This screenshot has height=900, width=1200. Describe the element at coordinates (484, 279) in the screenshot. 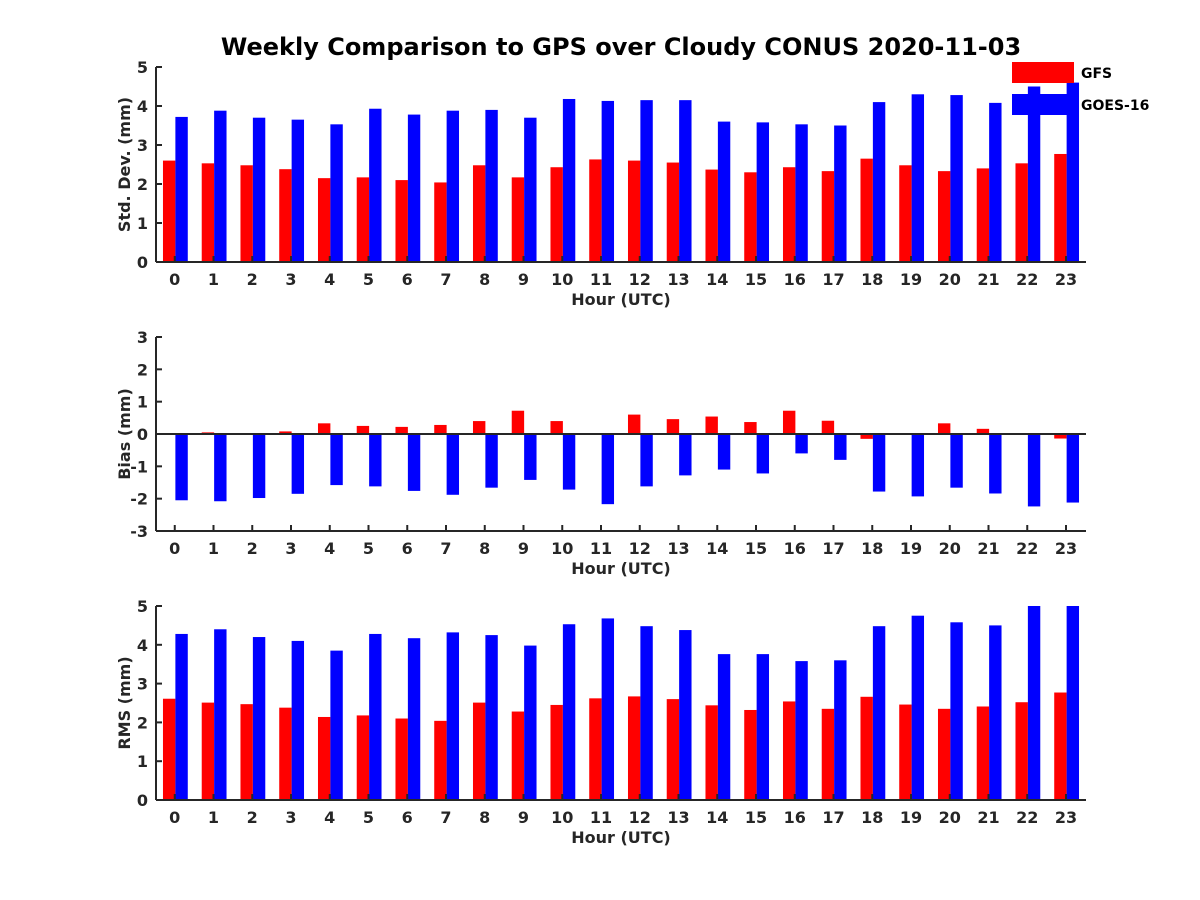

I see `x-tick-label: 8` at that location.